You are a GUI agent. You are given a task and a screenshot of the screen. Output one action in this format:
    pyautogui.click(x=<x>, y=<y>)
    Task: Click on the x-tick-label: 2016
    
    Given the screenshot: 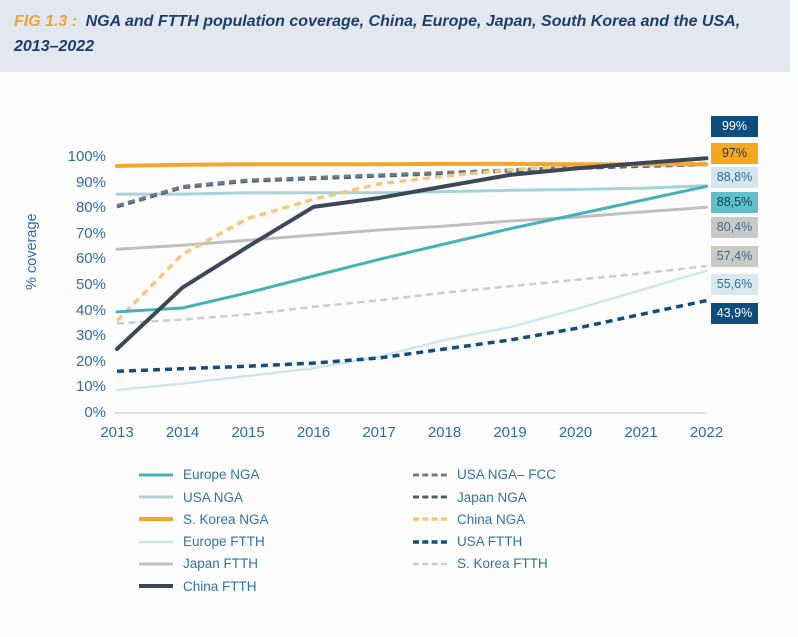 What is the action you would take?
    pyautogui.click(x=313, y=432)
    